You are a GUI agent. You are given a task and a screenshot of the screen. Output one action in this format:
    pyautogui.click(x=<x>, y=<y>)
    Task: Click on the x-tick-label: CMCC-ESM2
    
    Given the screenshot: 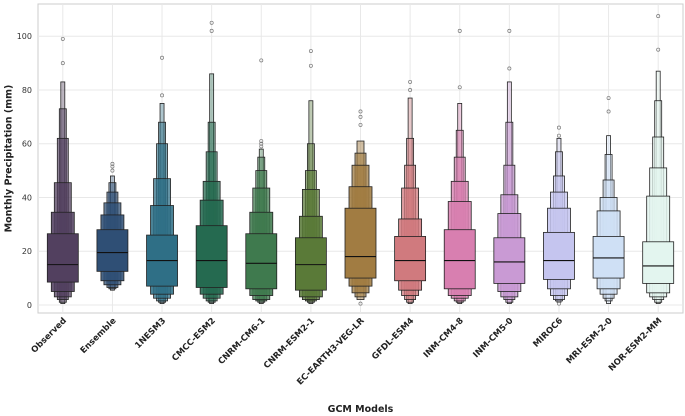 What is the action you would take?
    pyautogui.click(x=194, y=340)
    